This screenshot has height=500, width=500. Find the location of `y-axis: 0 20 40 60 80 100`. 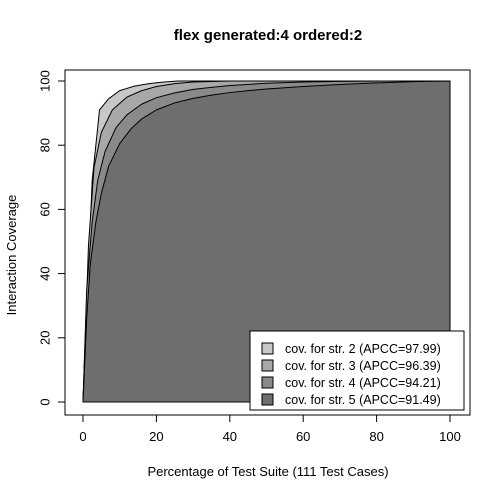

y-axis: 0 20 40 60 80 100 is located at coordinates (52, 238).